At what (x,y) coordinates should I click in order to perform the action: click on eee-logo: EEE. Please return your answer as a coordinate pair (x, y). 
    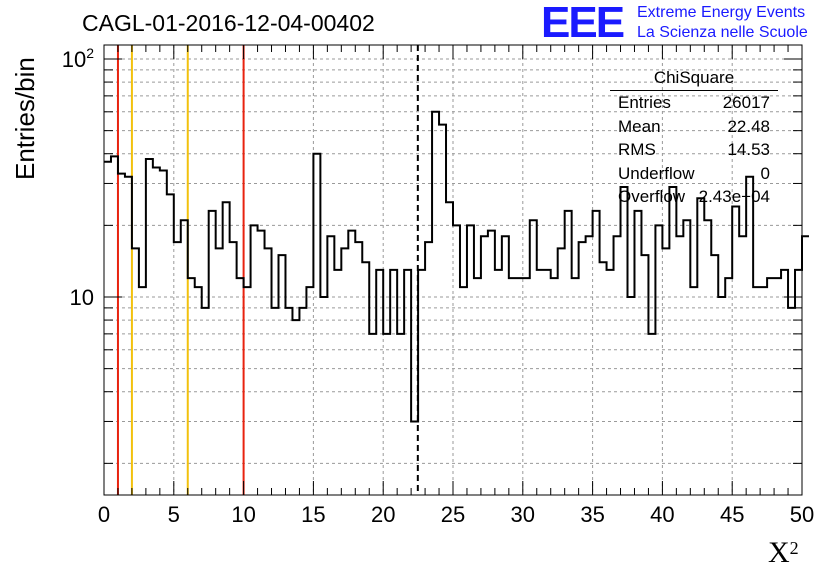
    Looking at the image, I should click on (583, 23).